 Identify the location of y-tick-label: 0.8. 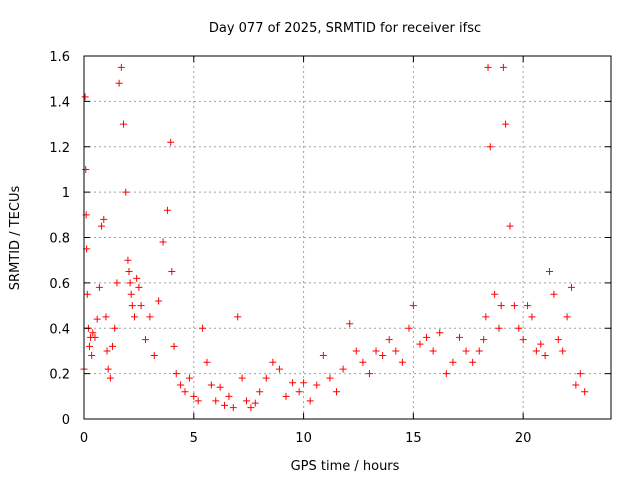
(59, 239).